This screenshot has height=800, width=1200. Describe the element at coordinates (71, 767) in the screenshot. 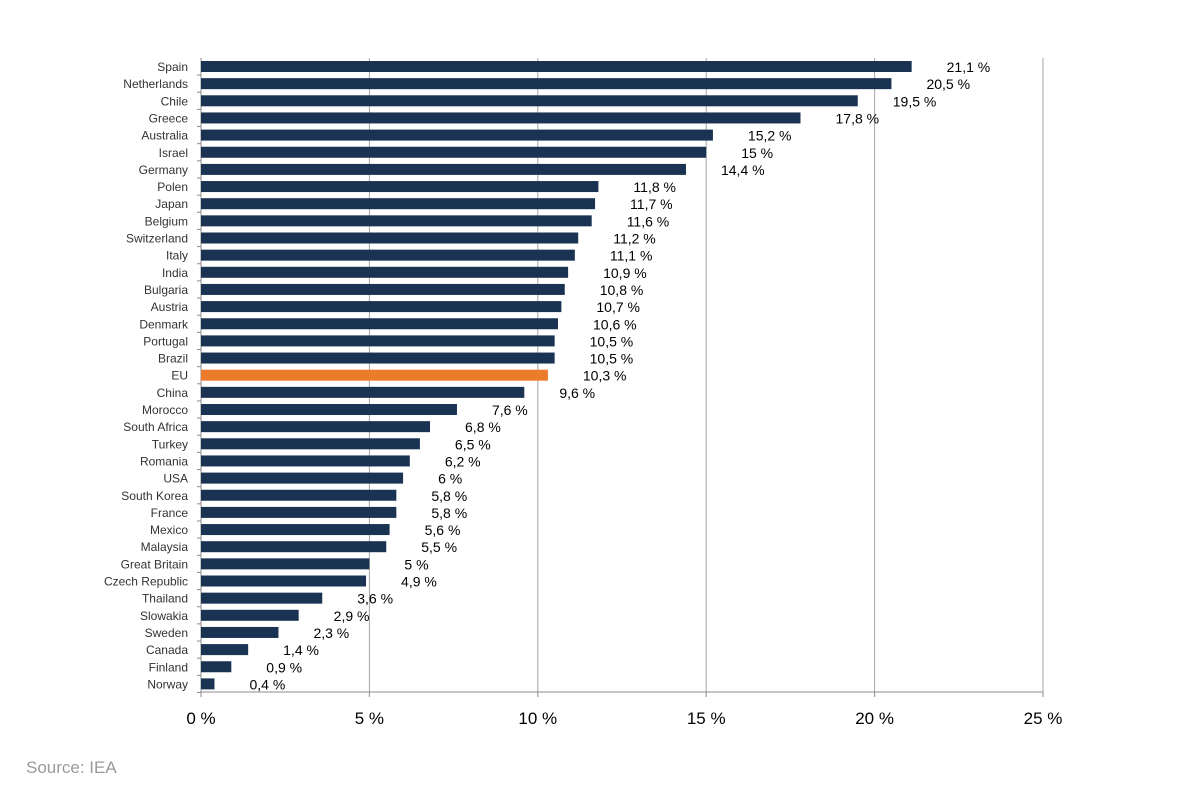

I see `source-note: Source: IEA` at that location.